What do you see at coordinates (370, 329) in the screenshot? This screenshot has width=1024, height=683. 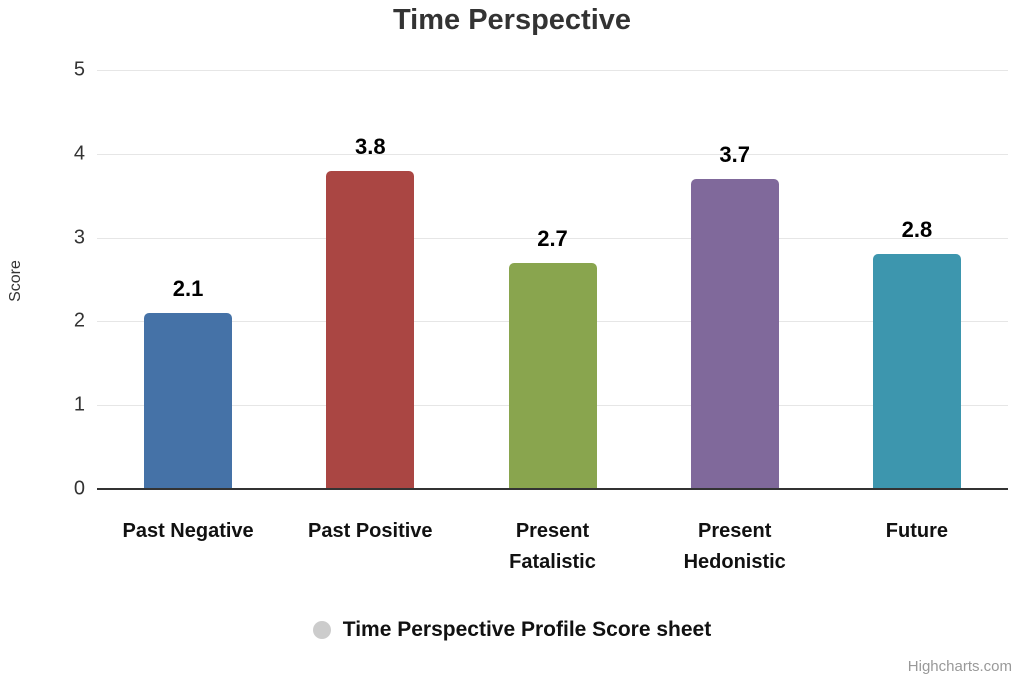 I see `bar-past-positive` at bounding box center [370, 329].